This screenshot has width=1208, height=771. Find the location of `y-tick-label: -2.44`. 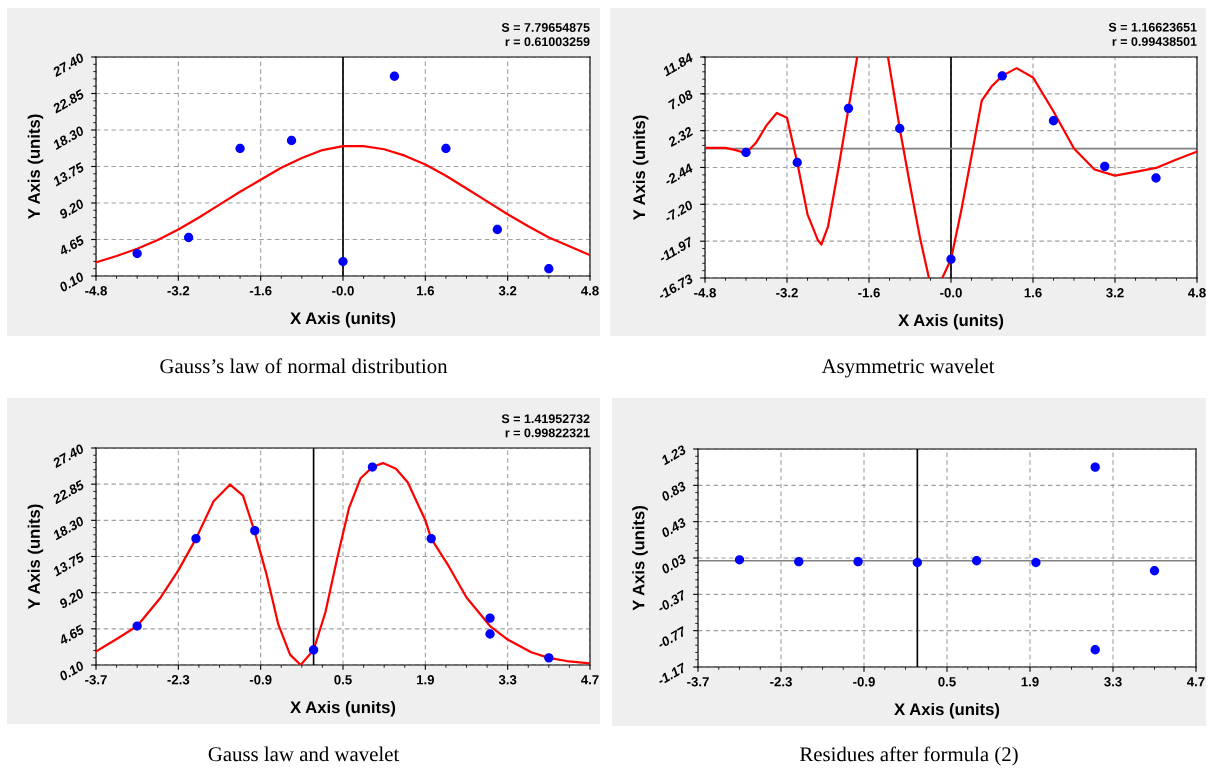

y-tick-label: -2.44 is located at coordinates (678, 174).